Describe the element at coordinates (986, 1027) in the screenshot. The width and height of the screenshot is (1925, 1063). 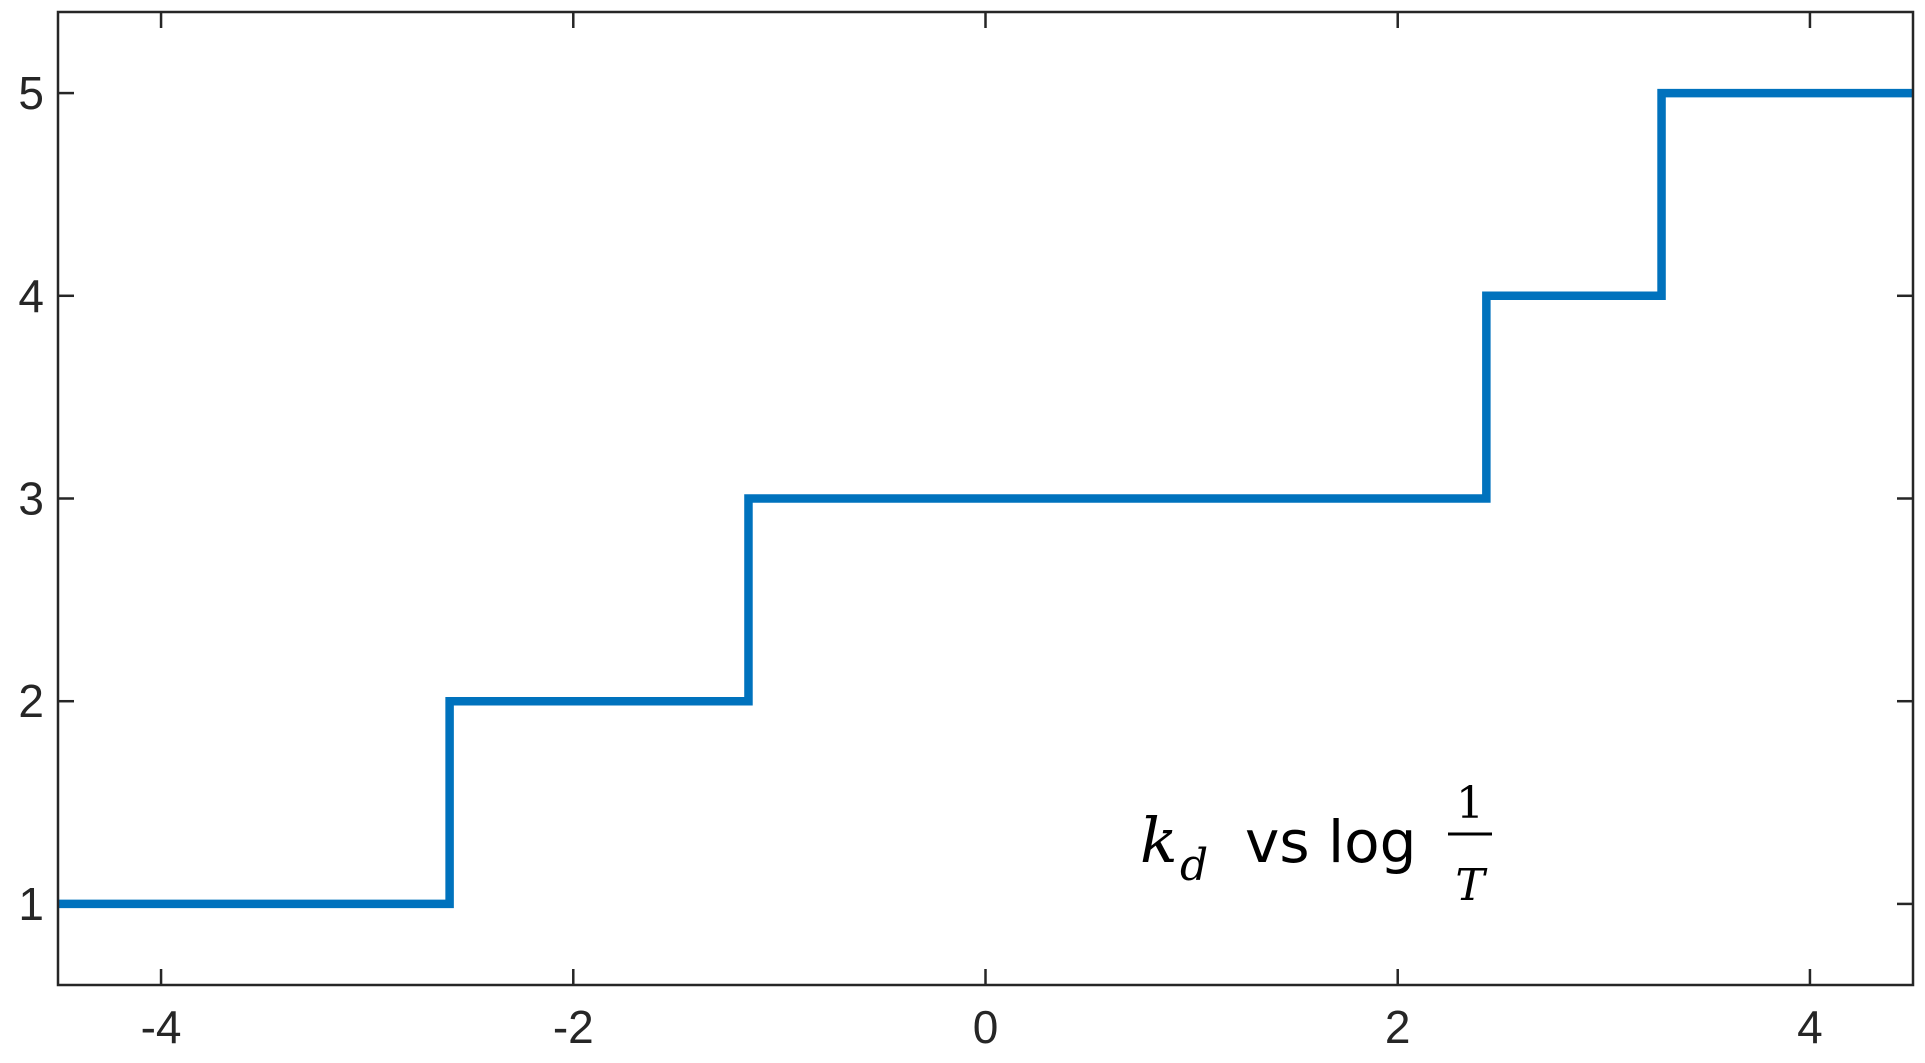
I see `x-tick-label: 0` at that location.